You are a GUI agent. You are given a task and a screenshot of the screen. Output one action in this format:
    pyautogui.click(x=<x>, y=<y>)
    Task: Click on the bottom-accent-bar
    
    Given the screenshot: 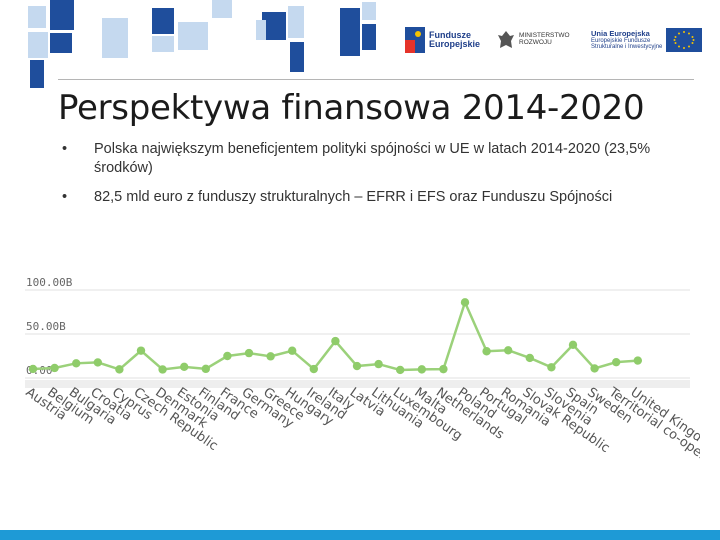 What is the action you would take?
    pyautogui.click(x=360, y=535)
    